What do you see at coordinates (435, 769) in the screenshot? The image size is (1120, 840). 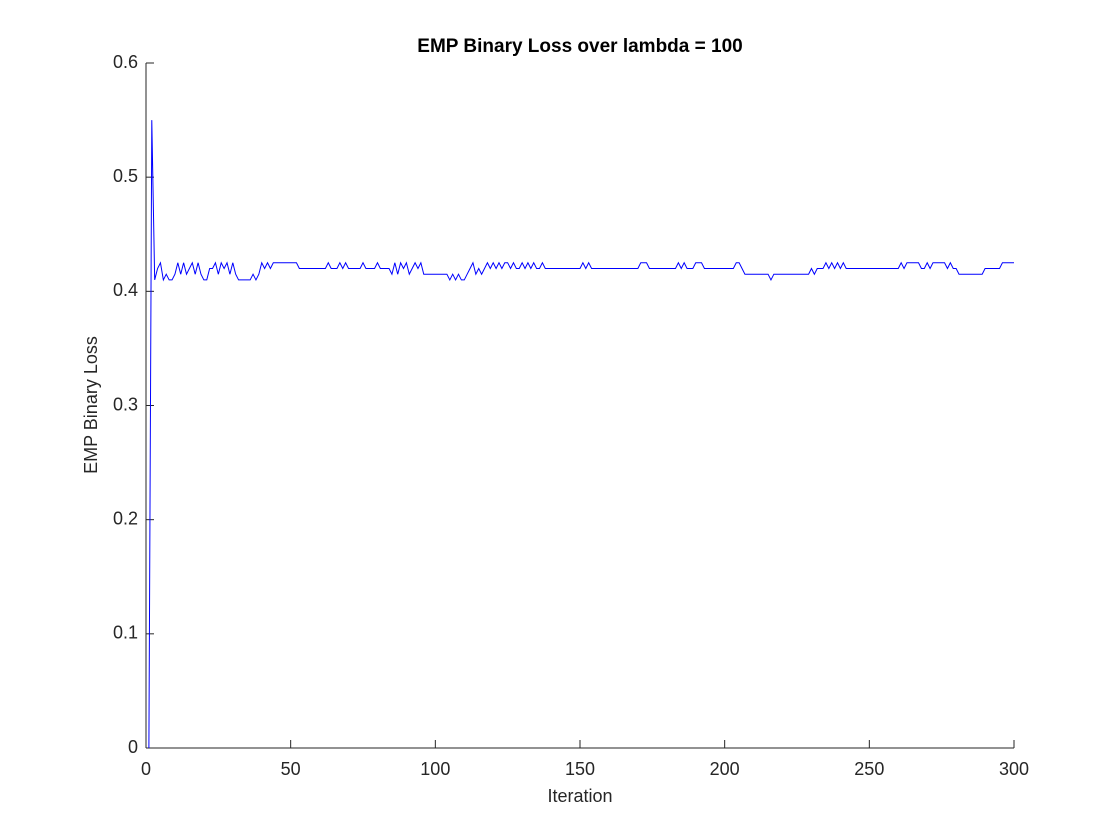 I see `x-tick-label: 100` at bounding box center [435, 769].